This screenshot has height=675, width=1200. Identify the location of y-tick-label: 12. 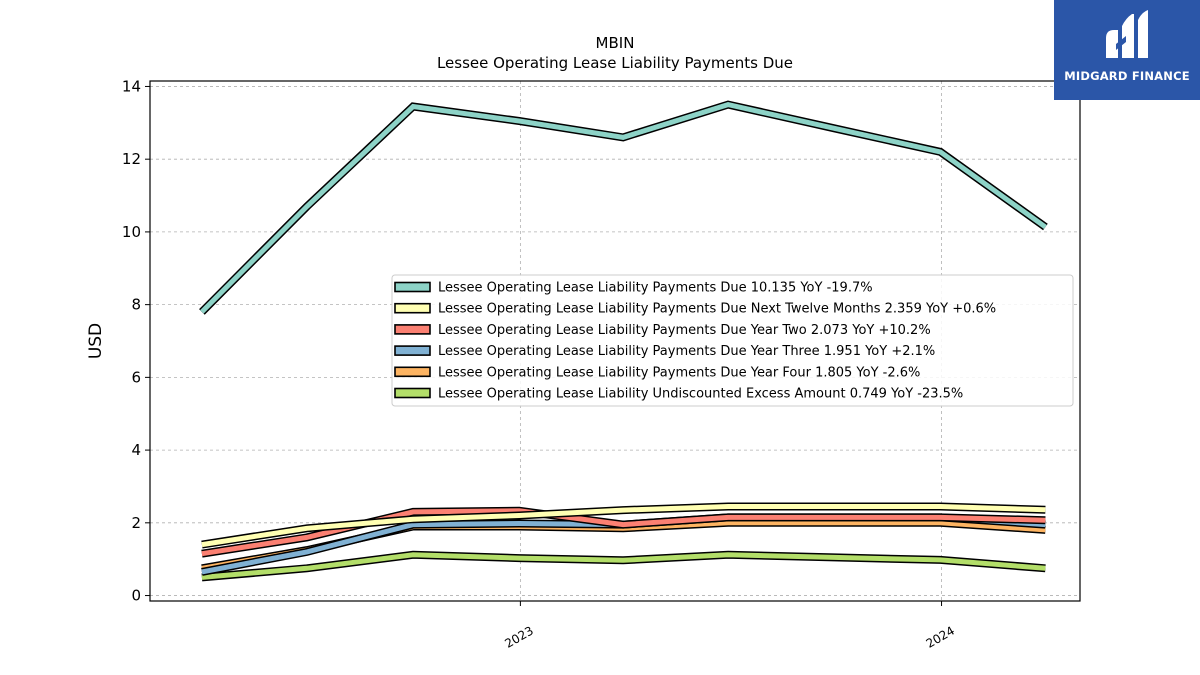
(131, 159).